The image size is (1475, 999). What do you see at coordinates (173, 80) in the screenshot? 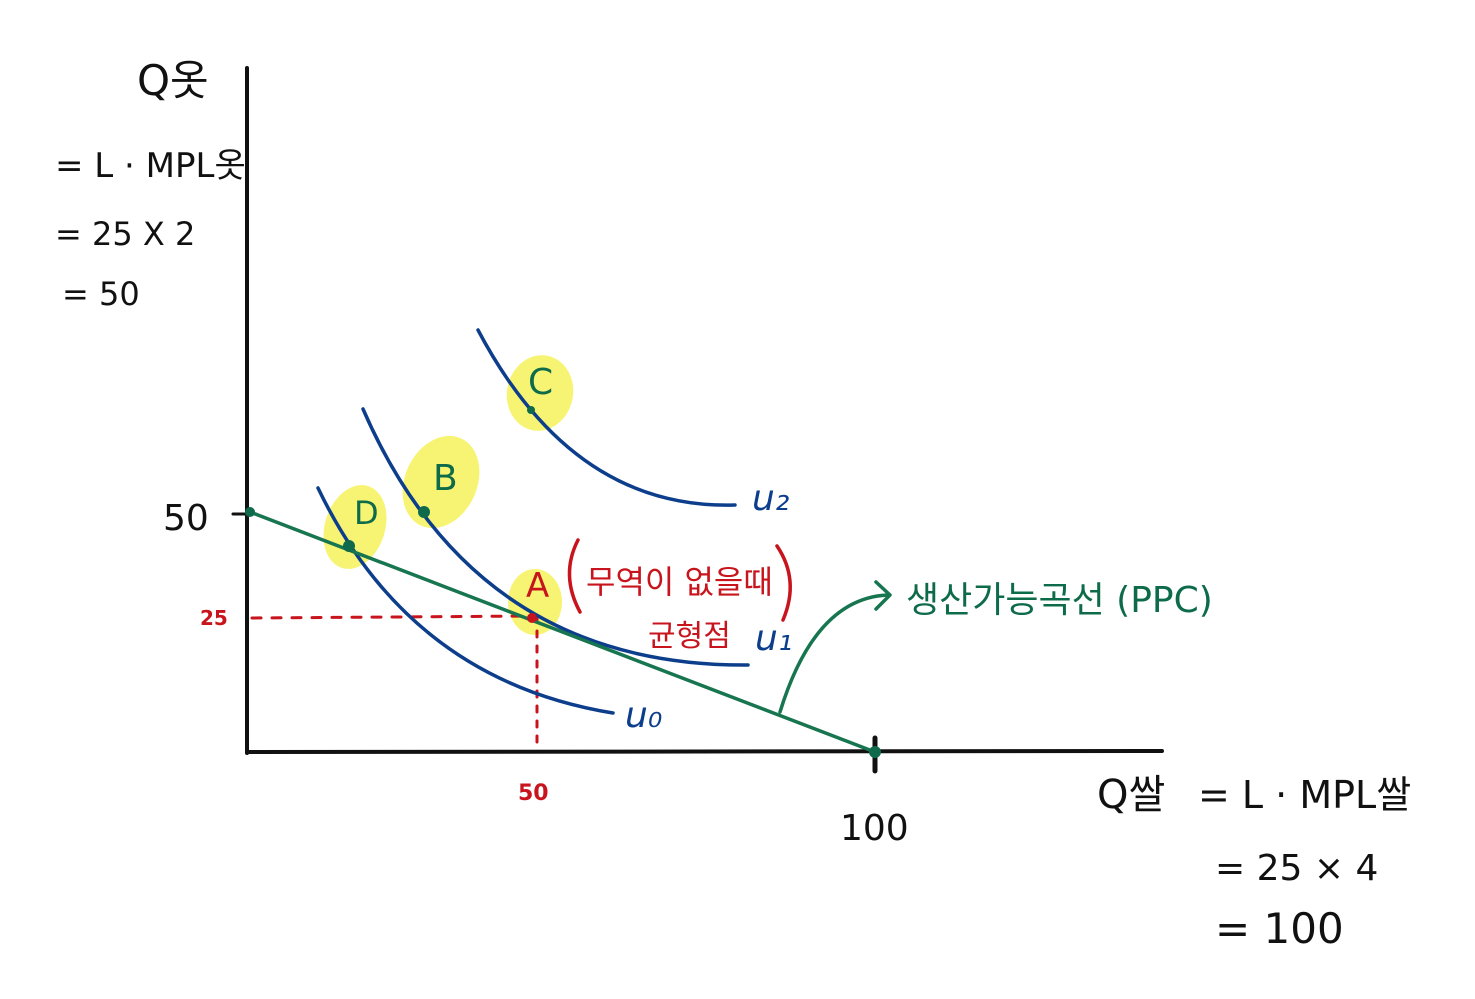
I see `y-axis-title: Q옷` at bounding box center [173, 80].